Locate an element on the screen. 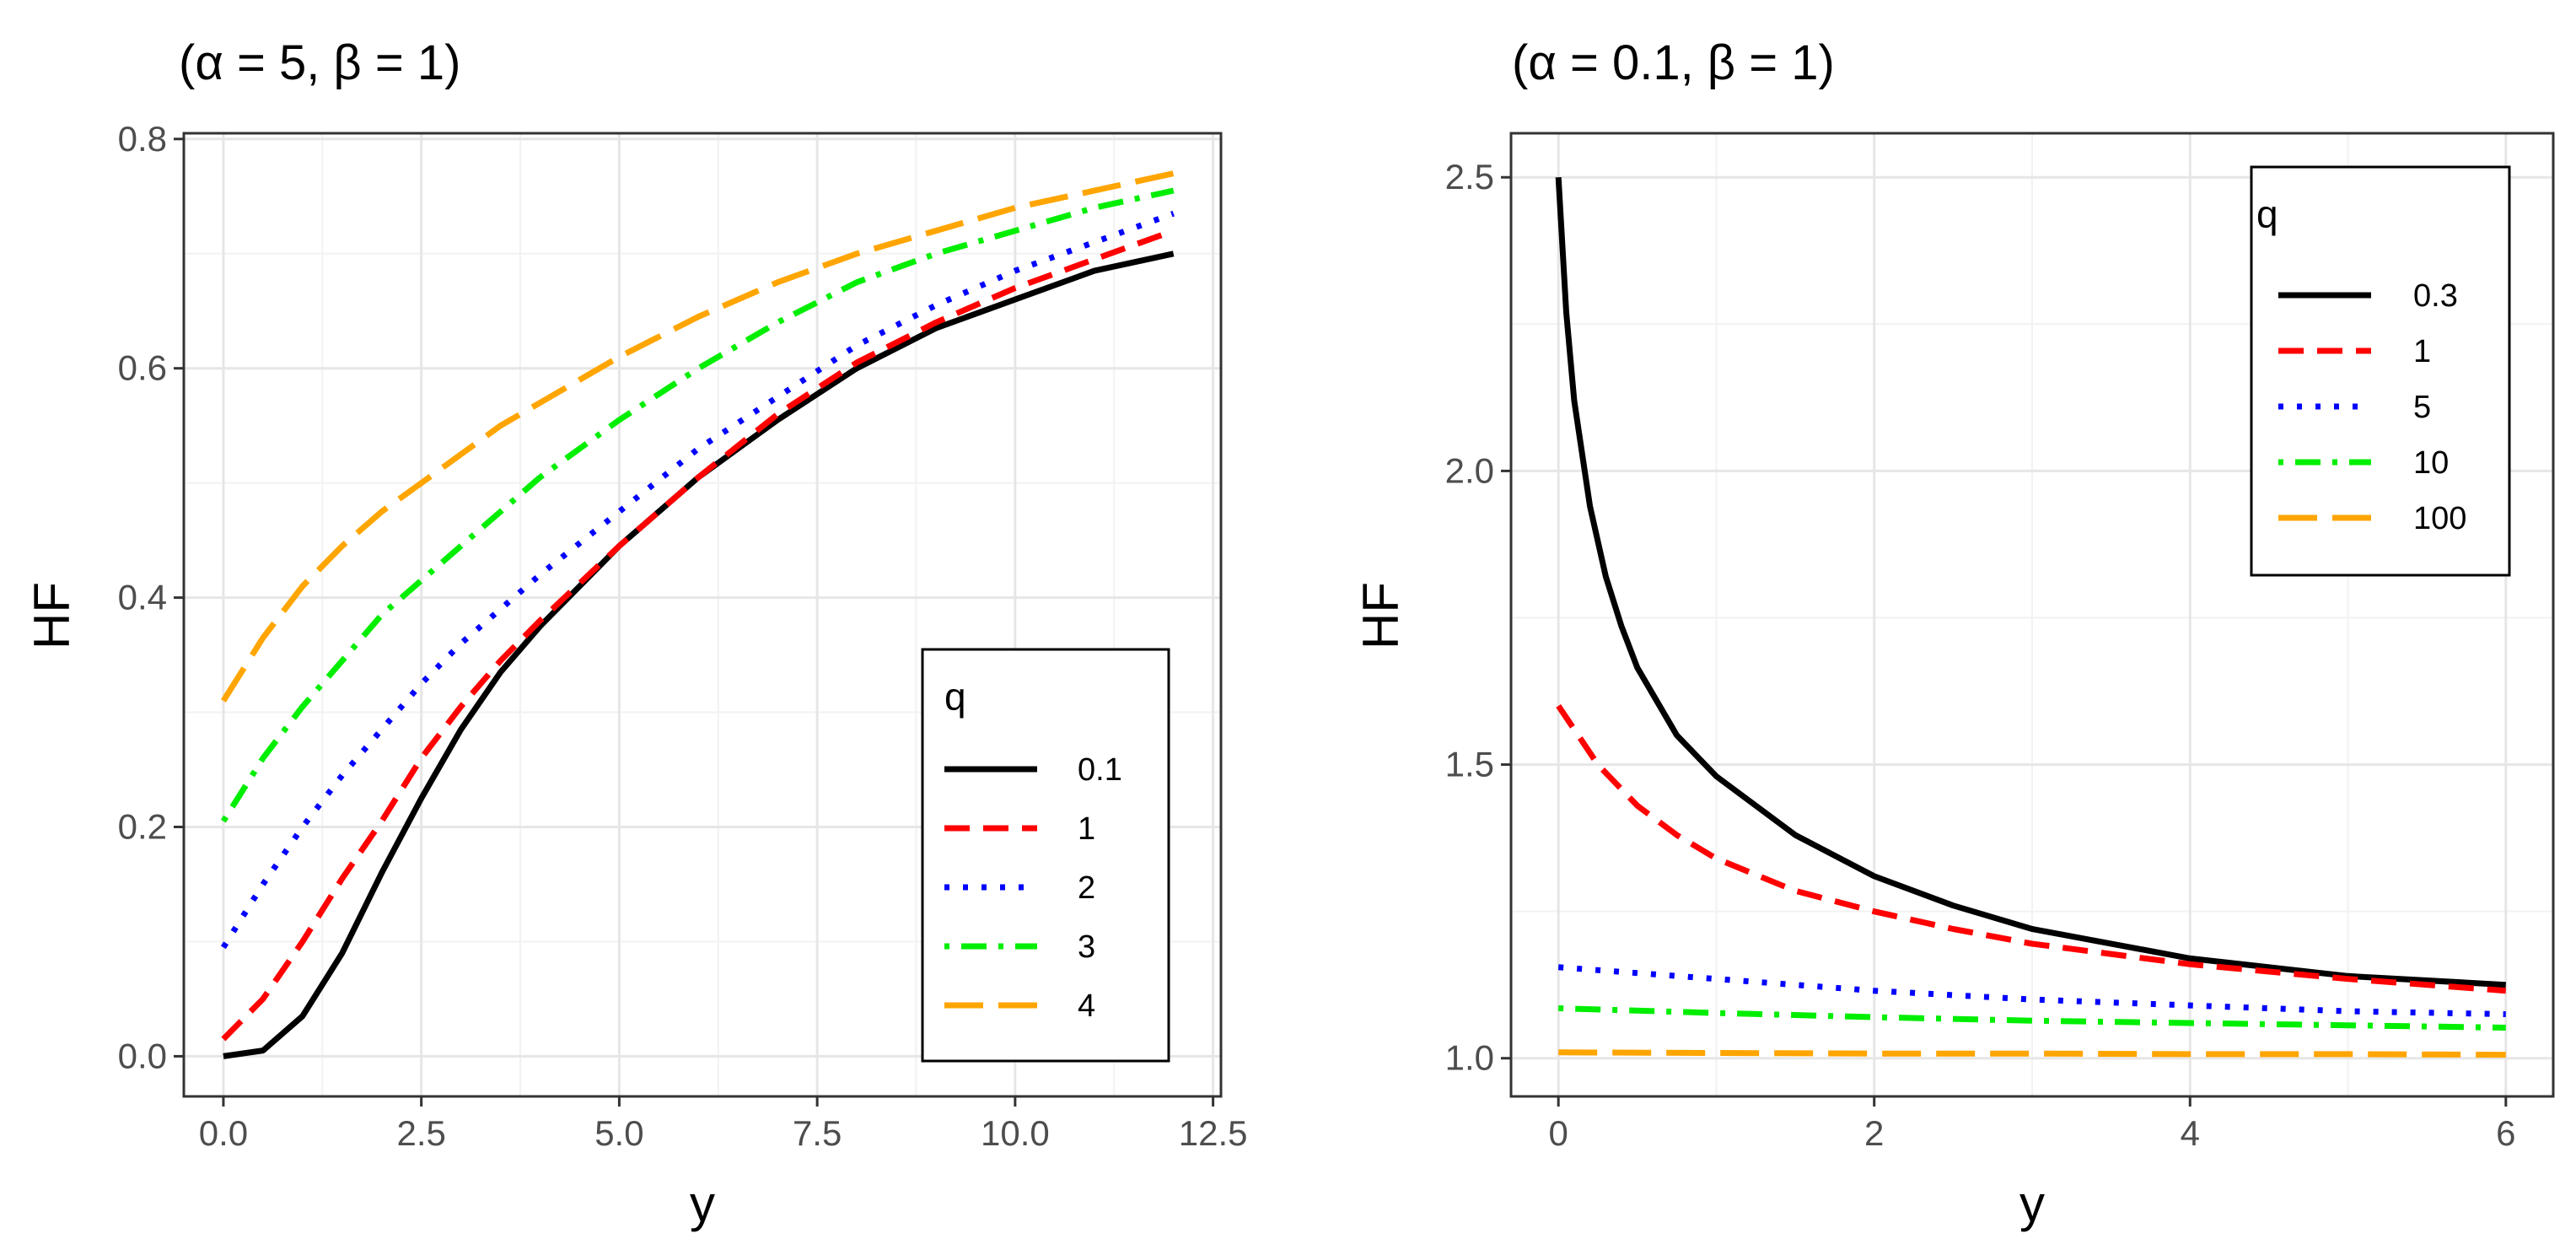 The image size is (2576, 1244). y-tick-label: 2.5 is located at coordinates (1469, 177).